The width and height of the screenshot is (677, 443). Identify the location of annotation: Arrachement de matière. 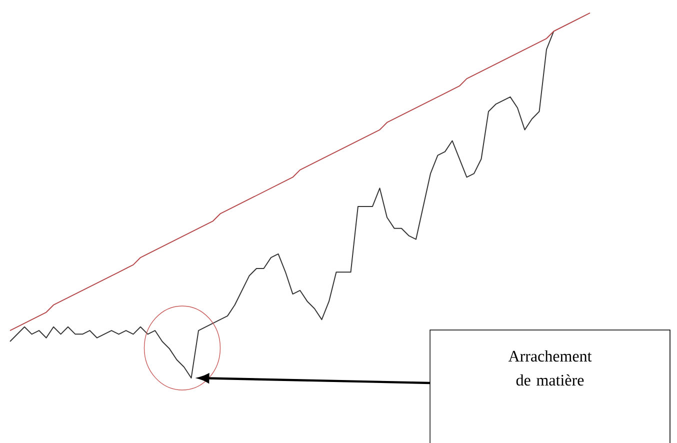
(550, 368).